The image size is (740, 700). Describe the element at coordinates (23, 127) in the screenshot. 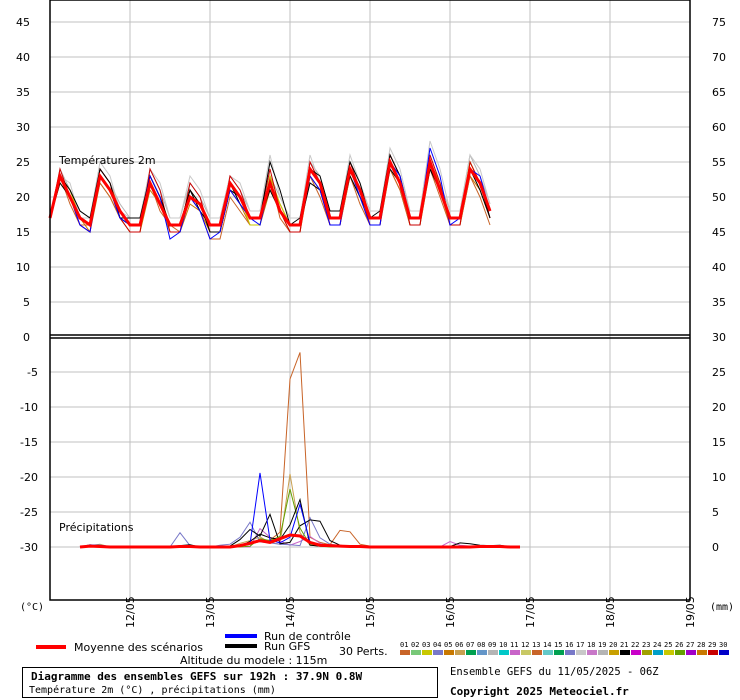

I see `temperature-tick-left: 30` at that location.